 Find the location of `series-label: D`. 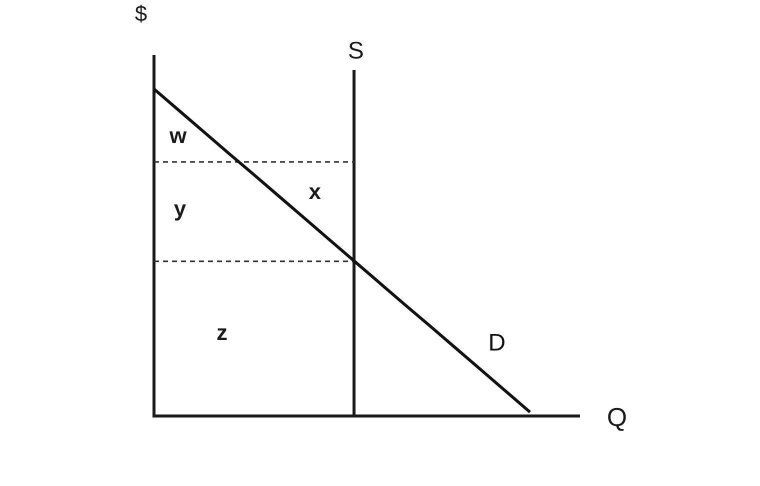

series-label: D is located at coordinates (497, 343).